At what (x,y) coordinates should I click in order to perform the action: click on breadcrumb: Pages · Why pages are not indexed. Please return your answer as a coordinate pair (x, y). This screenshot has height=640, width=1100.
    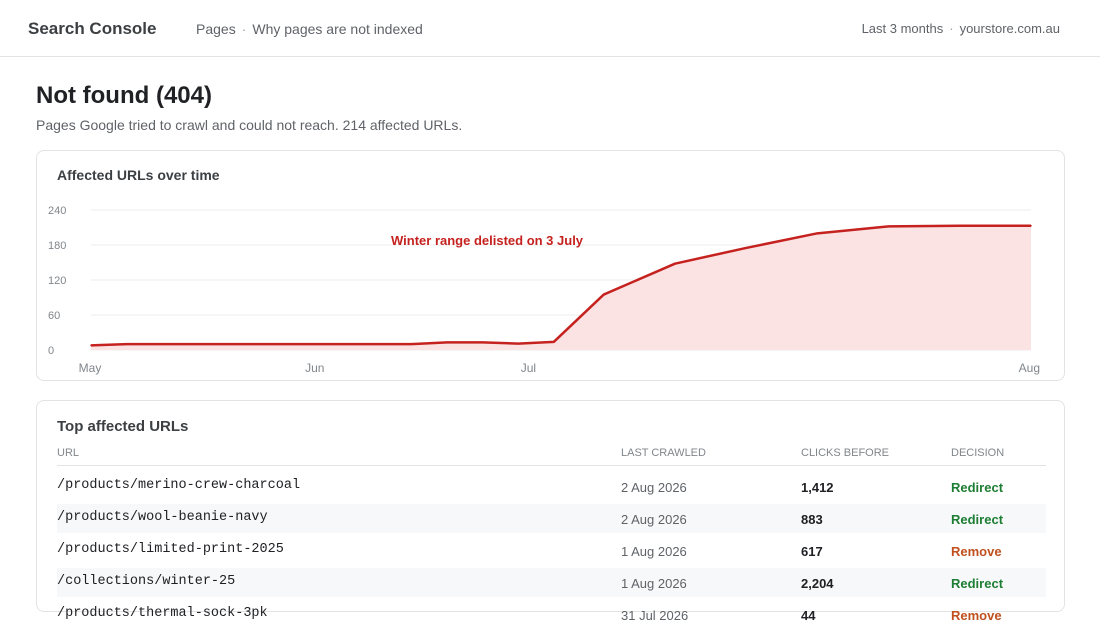
    Looking at the image, I should click on (309, 29).